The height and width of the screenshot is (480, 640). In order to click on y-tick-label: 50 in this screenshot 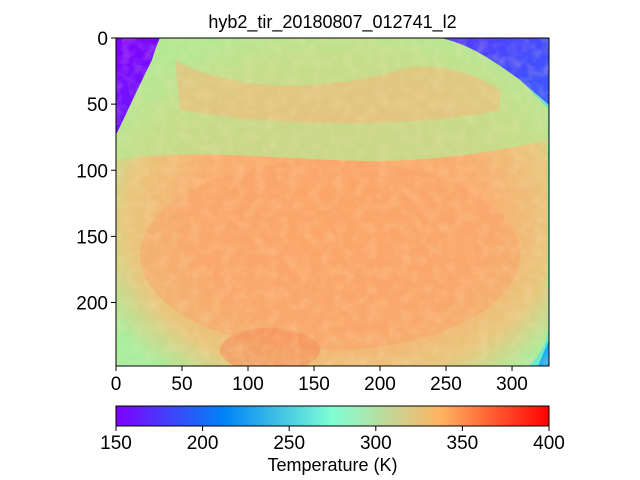, I will do `click(97, 105)`.